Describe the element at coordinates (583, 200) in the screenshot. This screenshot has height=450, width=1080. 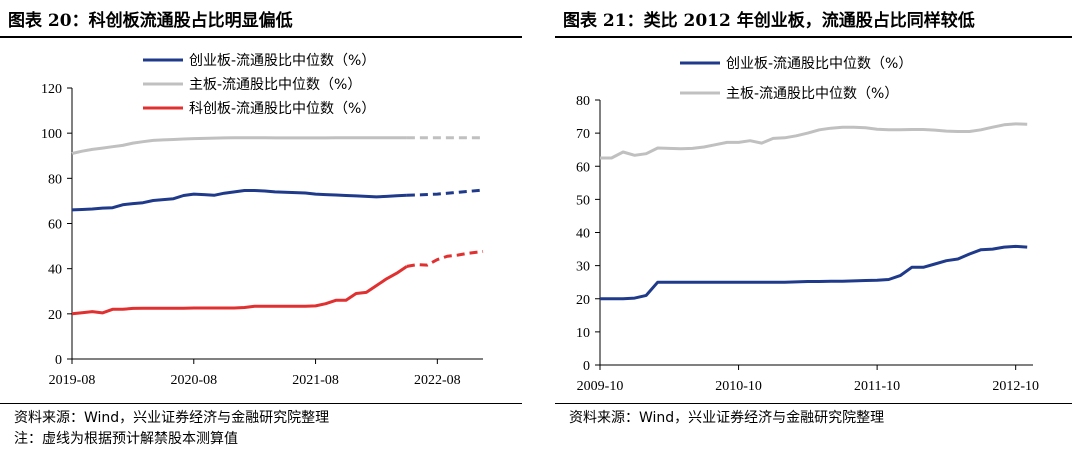
I see `y-tick-label: 50` at that location.